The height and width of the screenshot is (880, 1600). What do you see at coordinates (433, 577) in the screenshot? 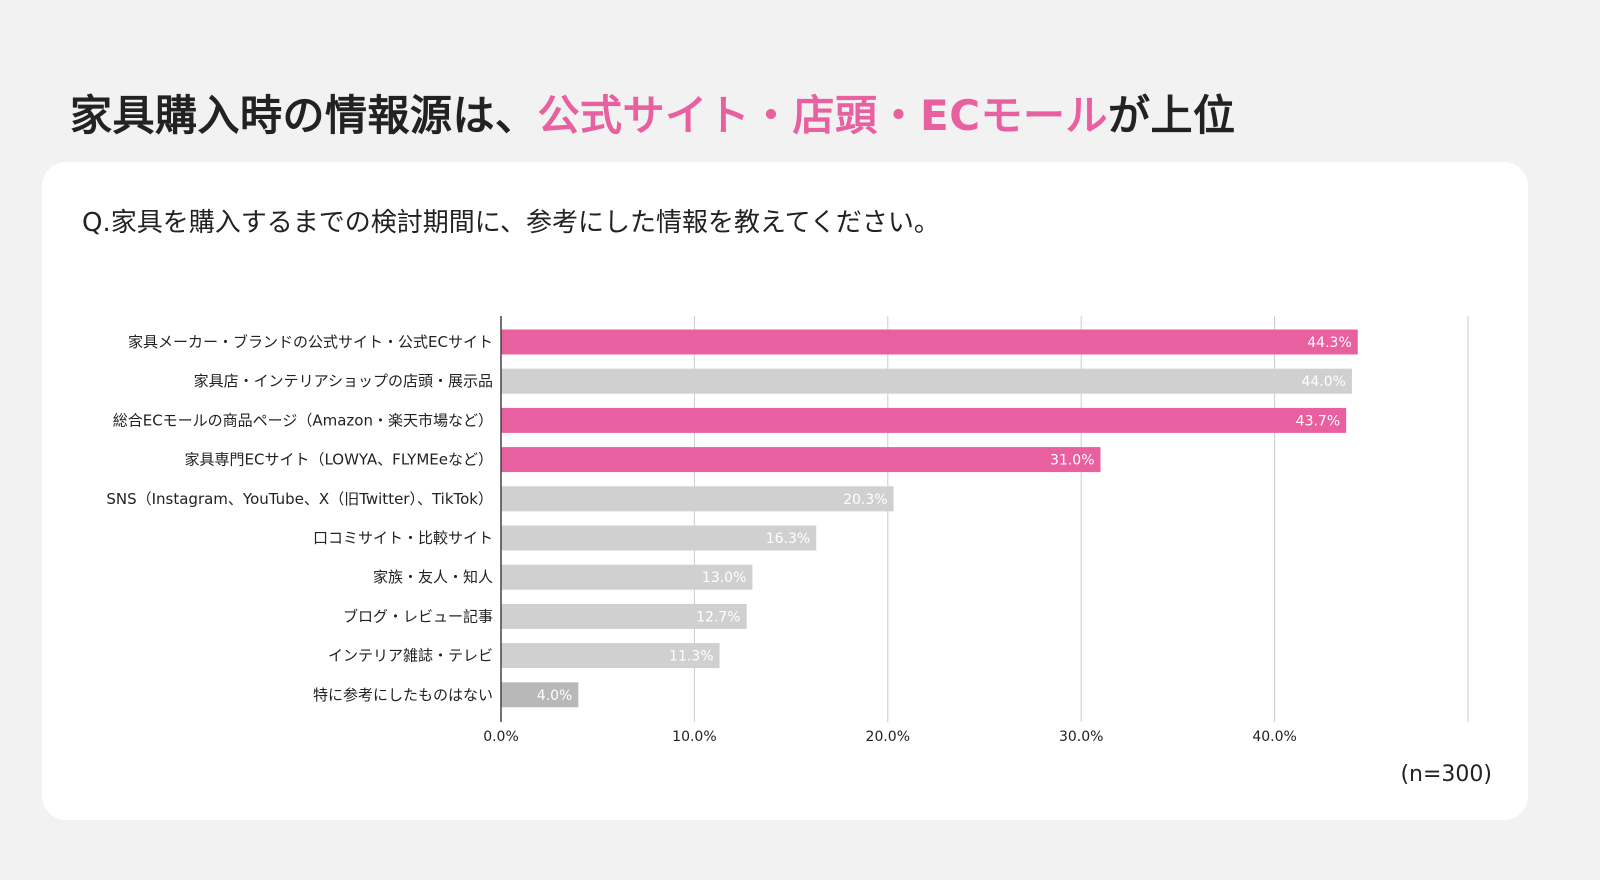
I see `category-label: 家族・友人・知人` at bounding box center [433, 577].